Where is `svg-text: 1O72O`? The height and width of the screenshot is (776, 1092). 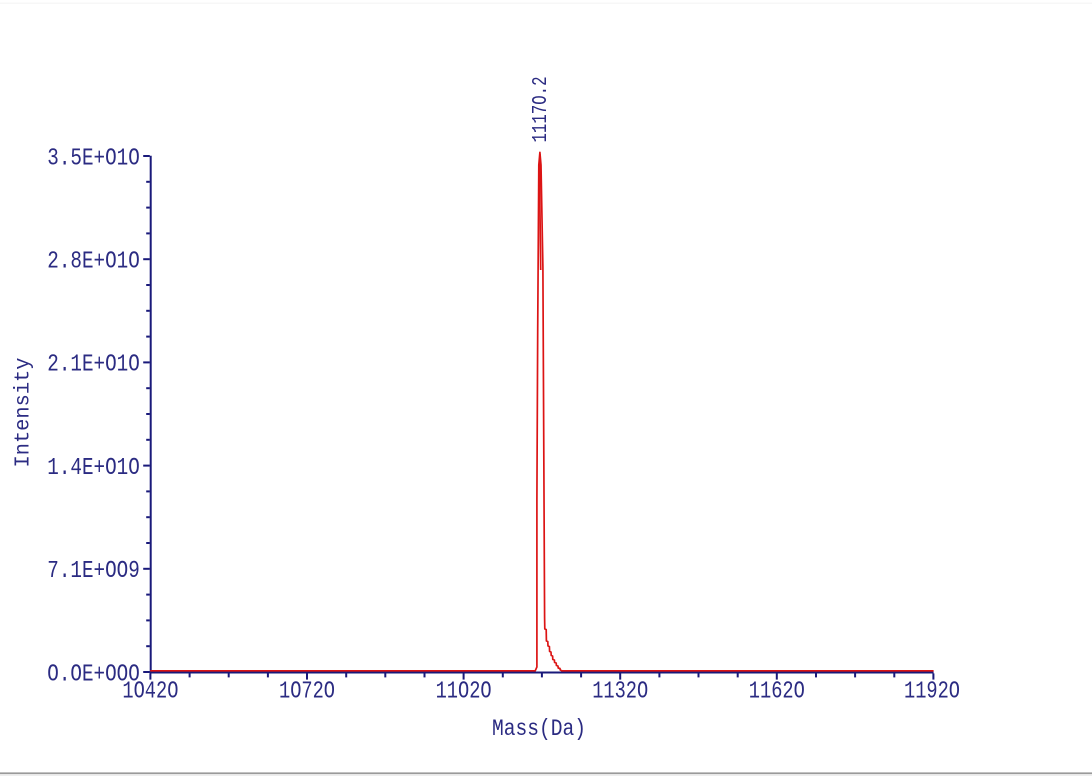
svg-text: 1O72O is located at coordinates (307, 692).